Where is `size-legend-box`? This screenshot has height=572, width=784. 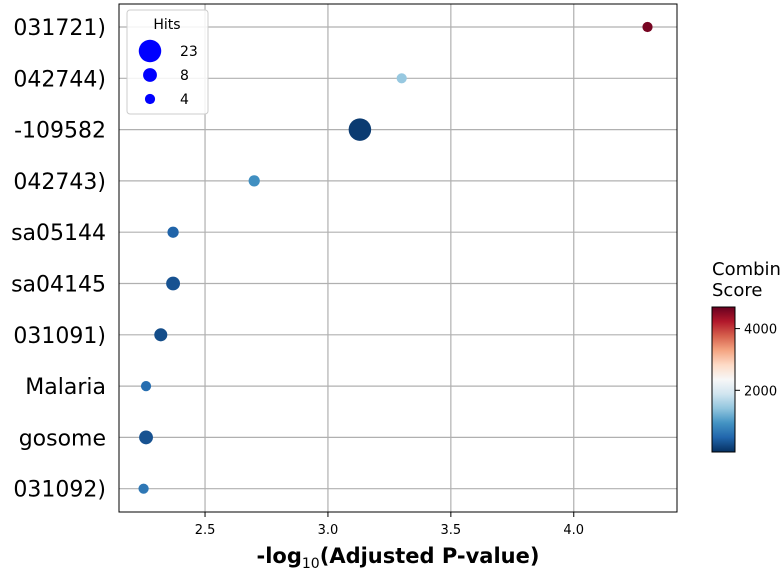
size-legend-box is located at coordinates (167, 62).